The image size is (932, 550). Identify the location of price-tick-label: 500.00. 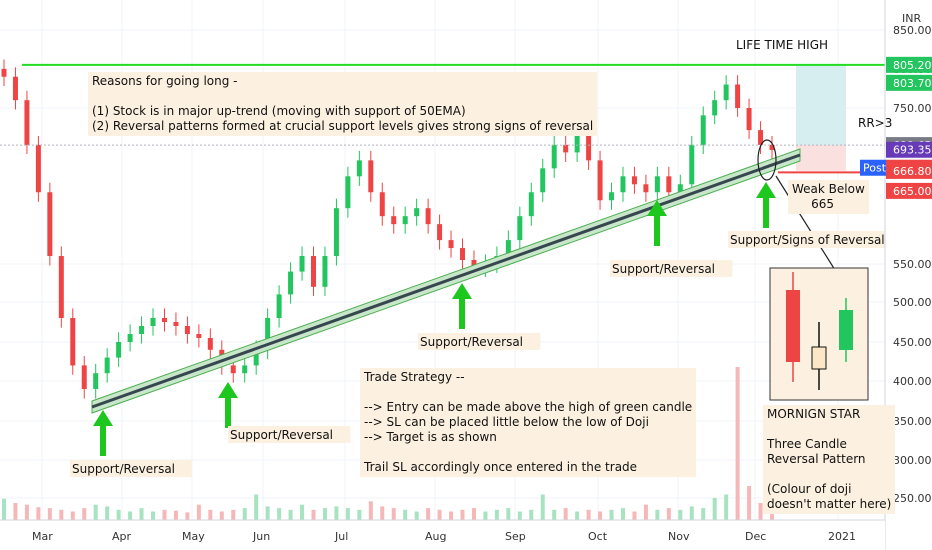
(912, 302).